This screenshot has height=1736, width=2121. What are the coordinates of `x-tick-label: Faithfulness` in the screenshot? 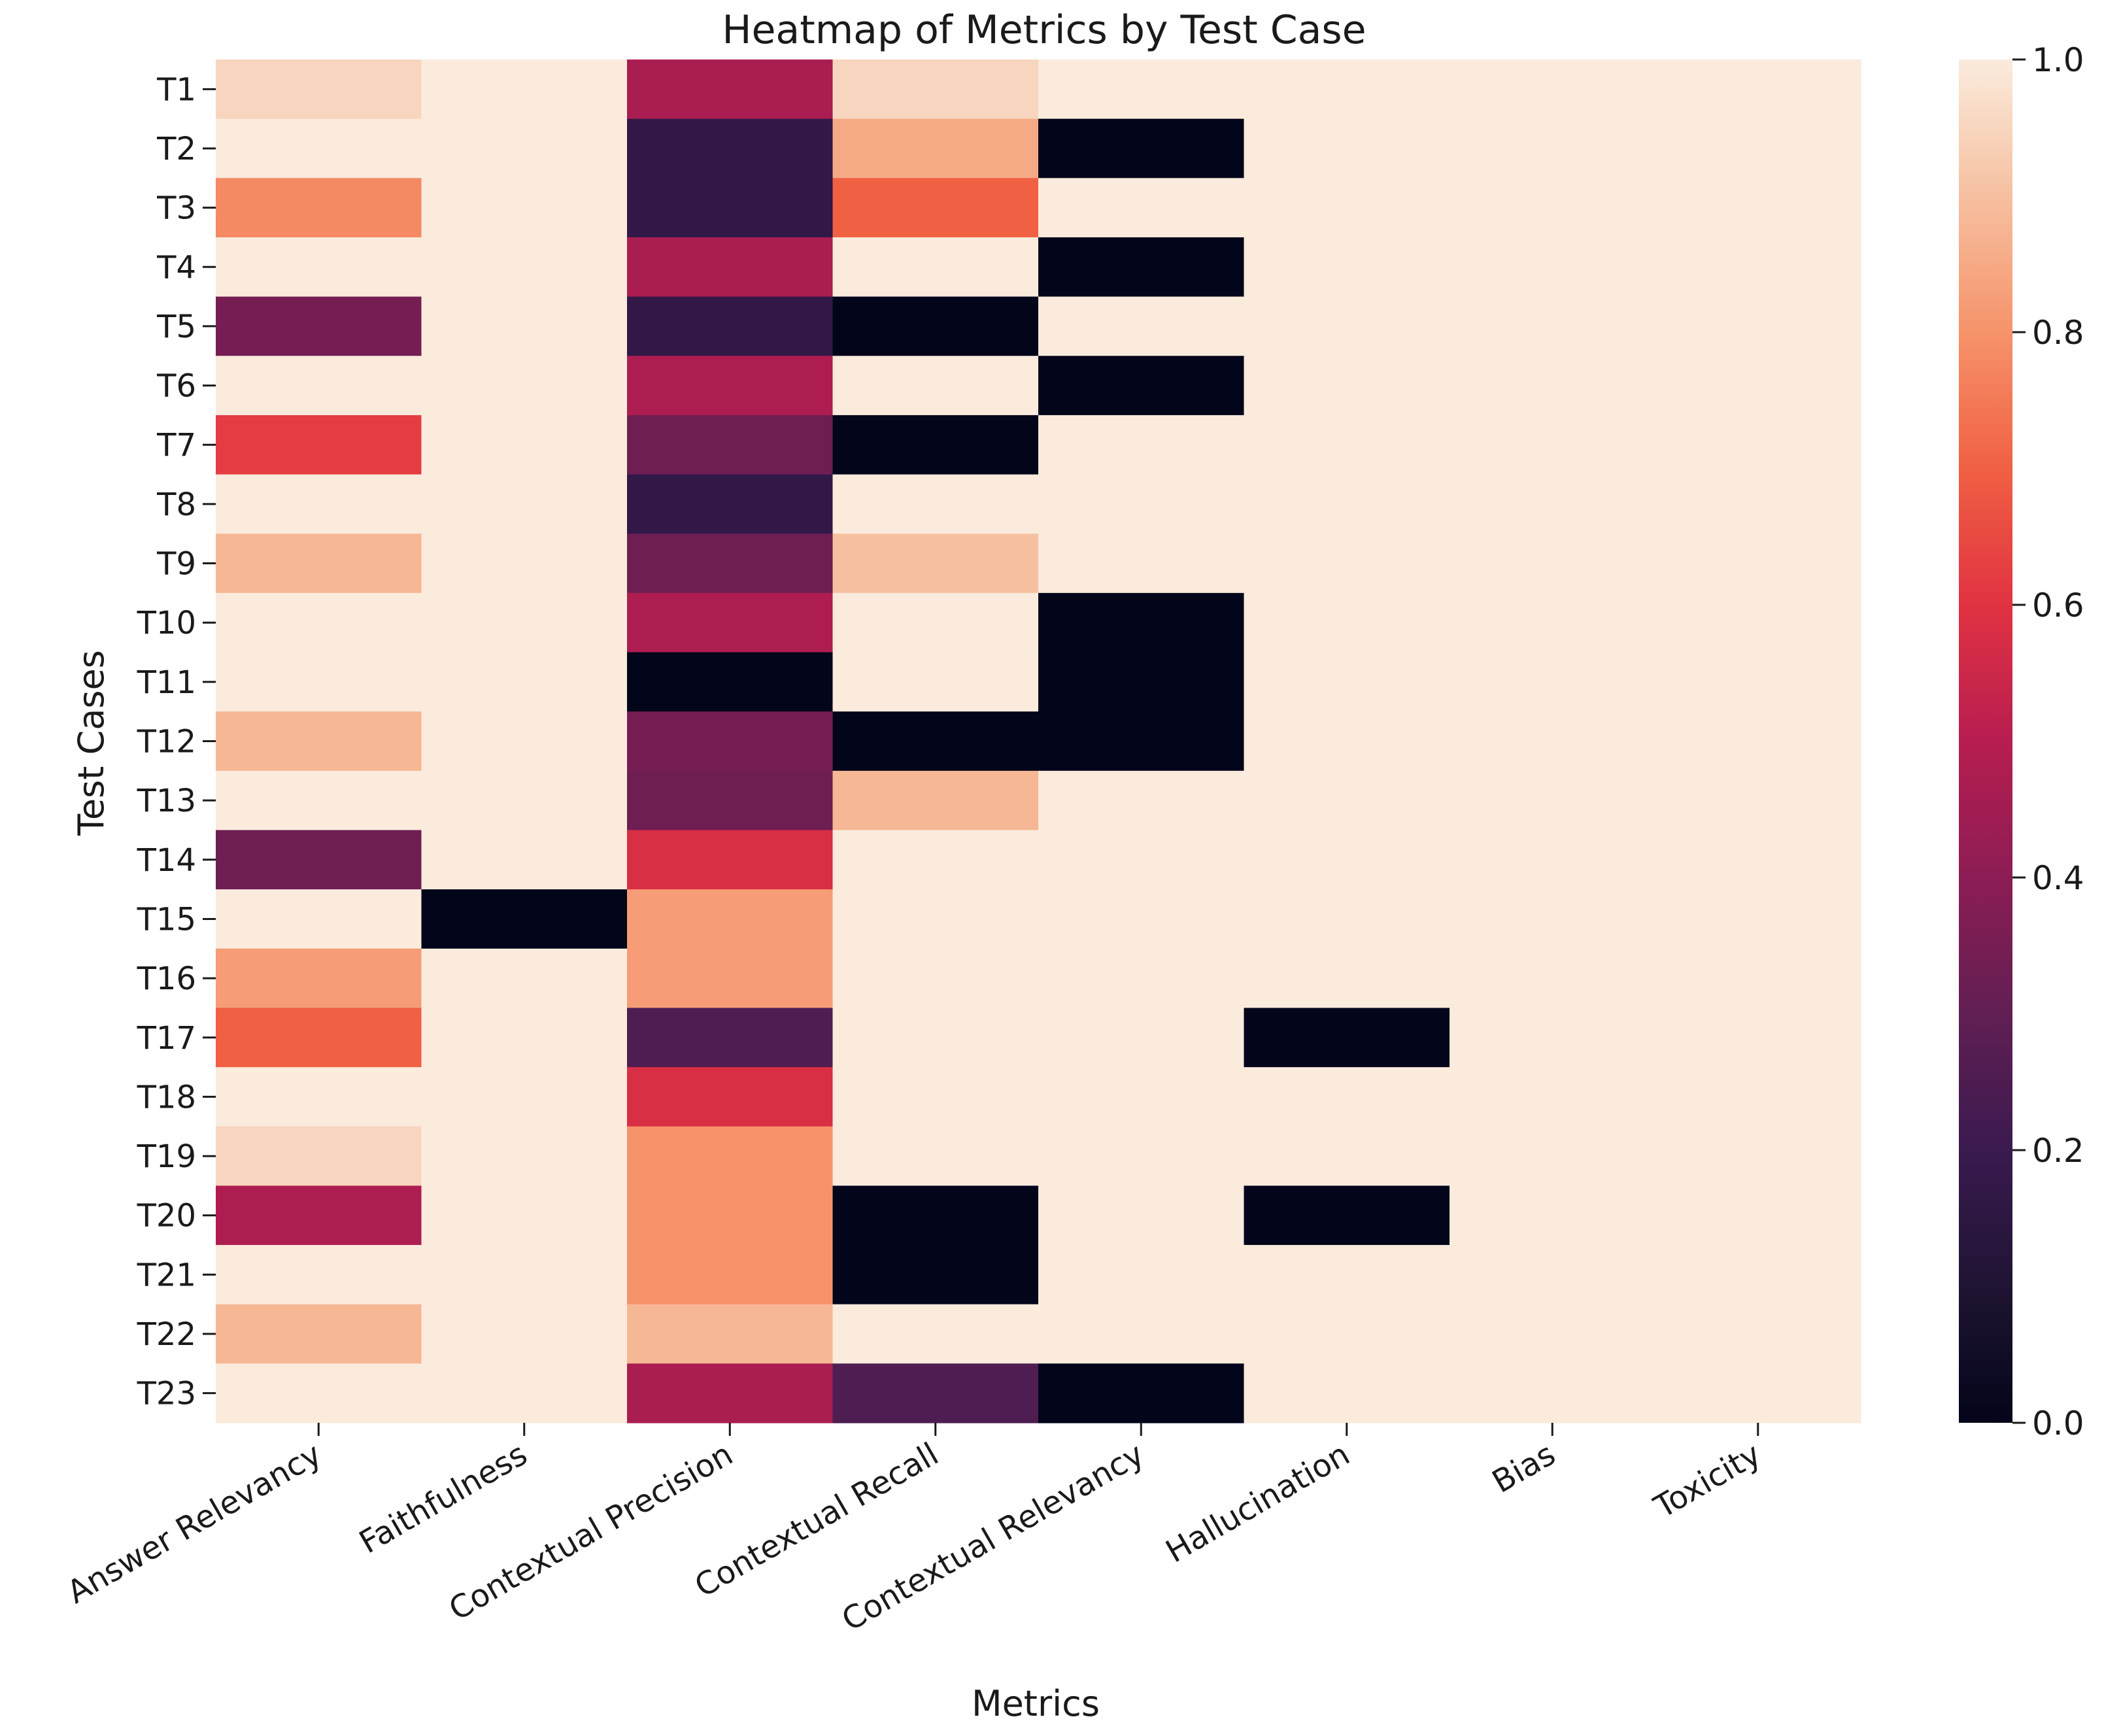 It's located at (444, 1499).